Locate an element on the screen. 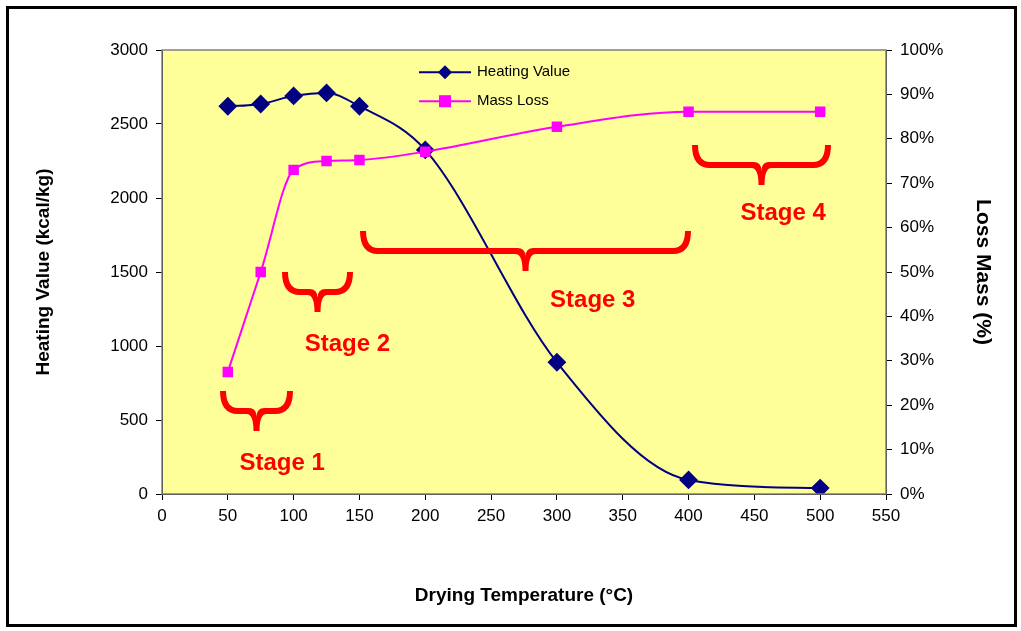  x-tick-label: 0 is located at coordinates (162, 515).